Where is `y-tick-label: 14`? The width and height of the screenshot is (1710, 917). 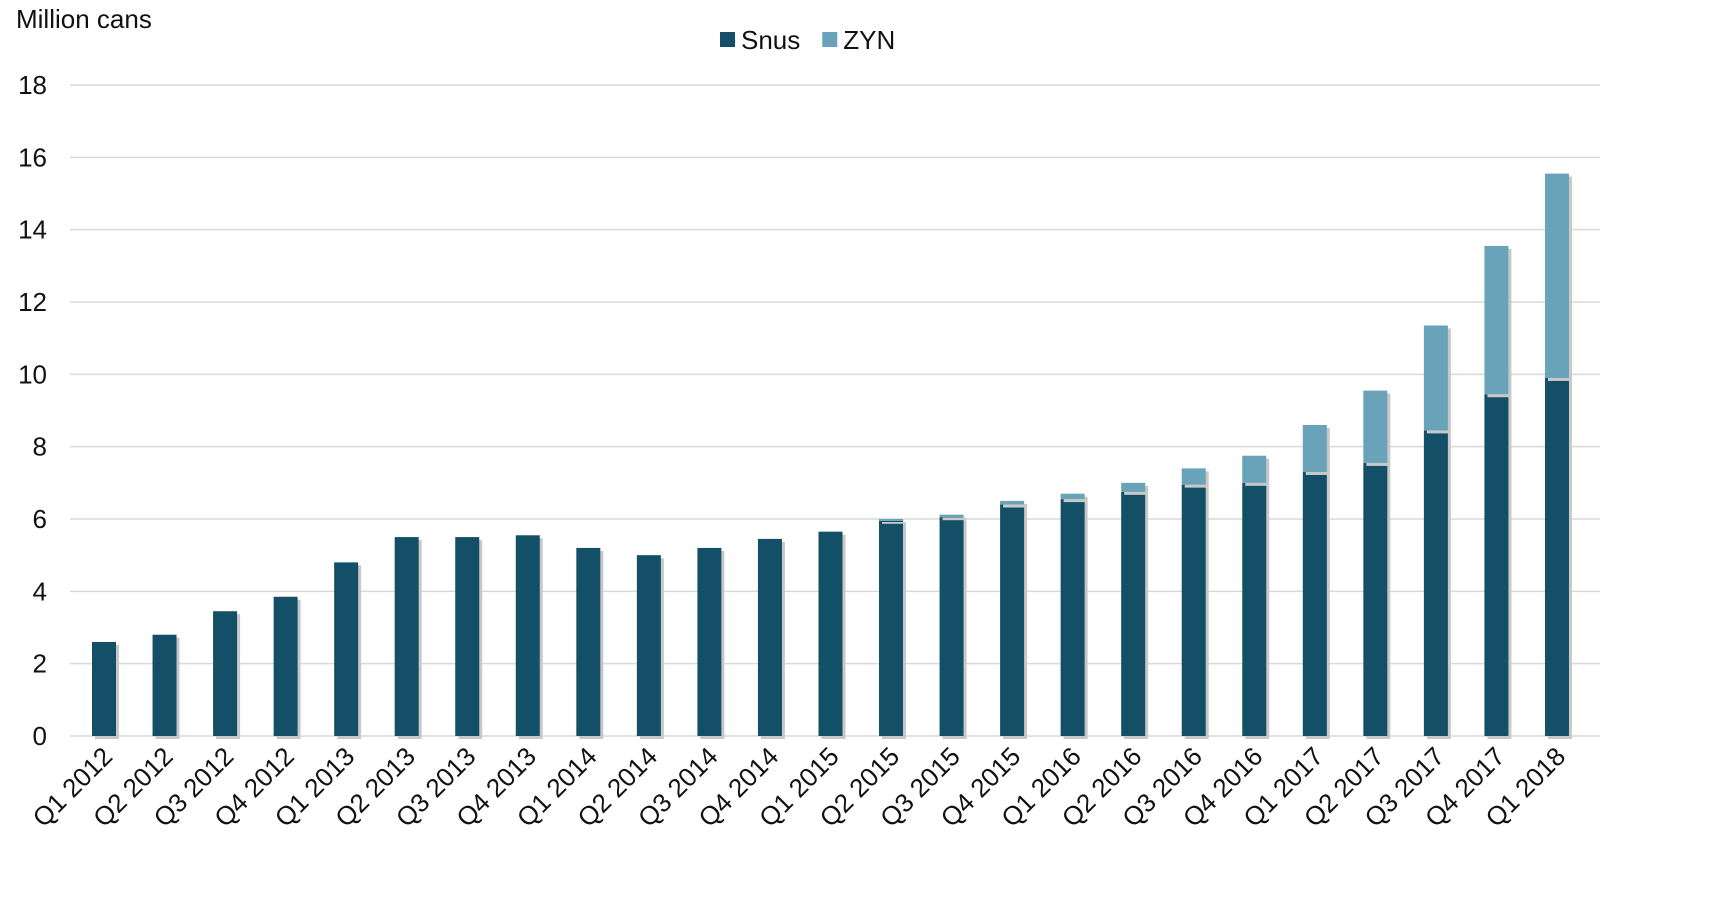
y-tick-label: 14 is located at coordinates (32, 230).